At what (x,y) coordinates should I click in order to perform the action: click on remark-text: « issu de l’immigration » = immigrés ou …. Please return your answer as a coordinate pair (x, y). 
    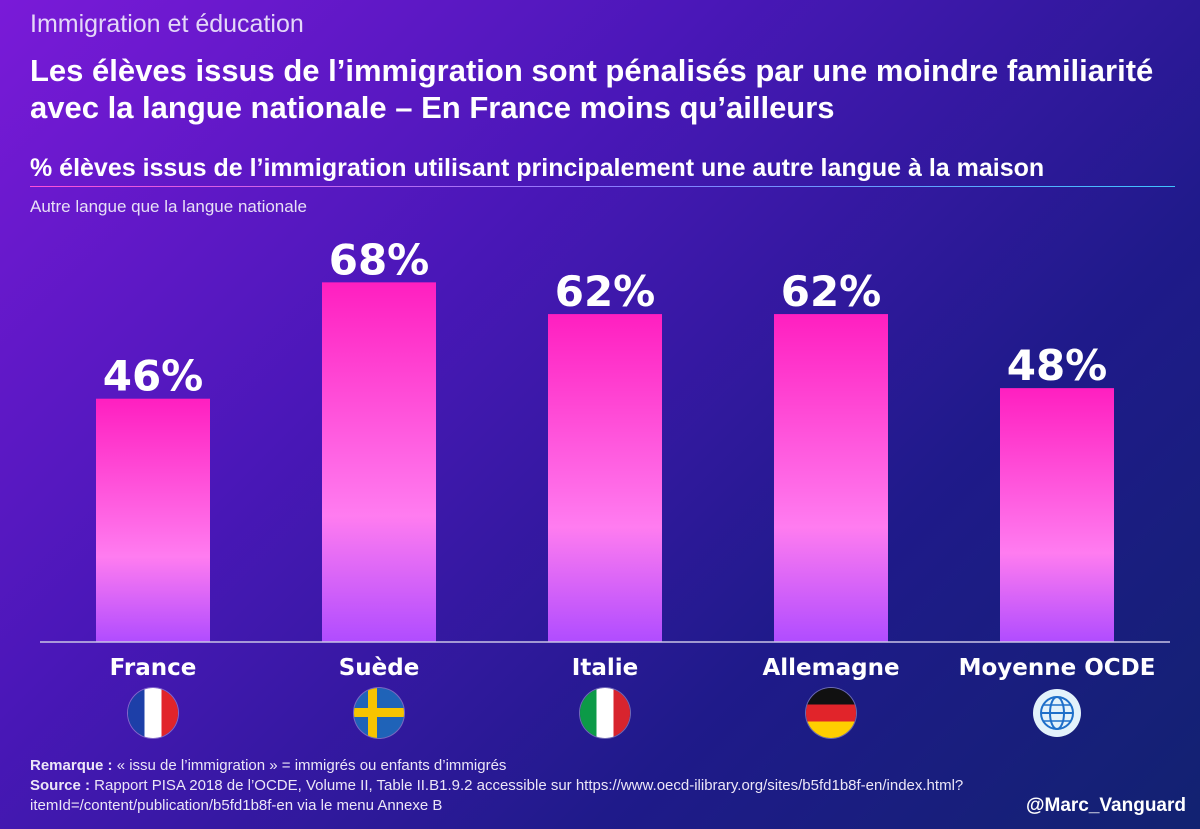
    Looking at the image, I should click on (309, 765).